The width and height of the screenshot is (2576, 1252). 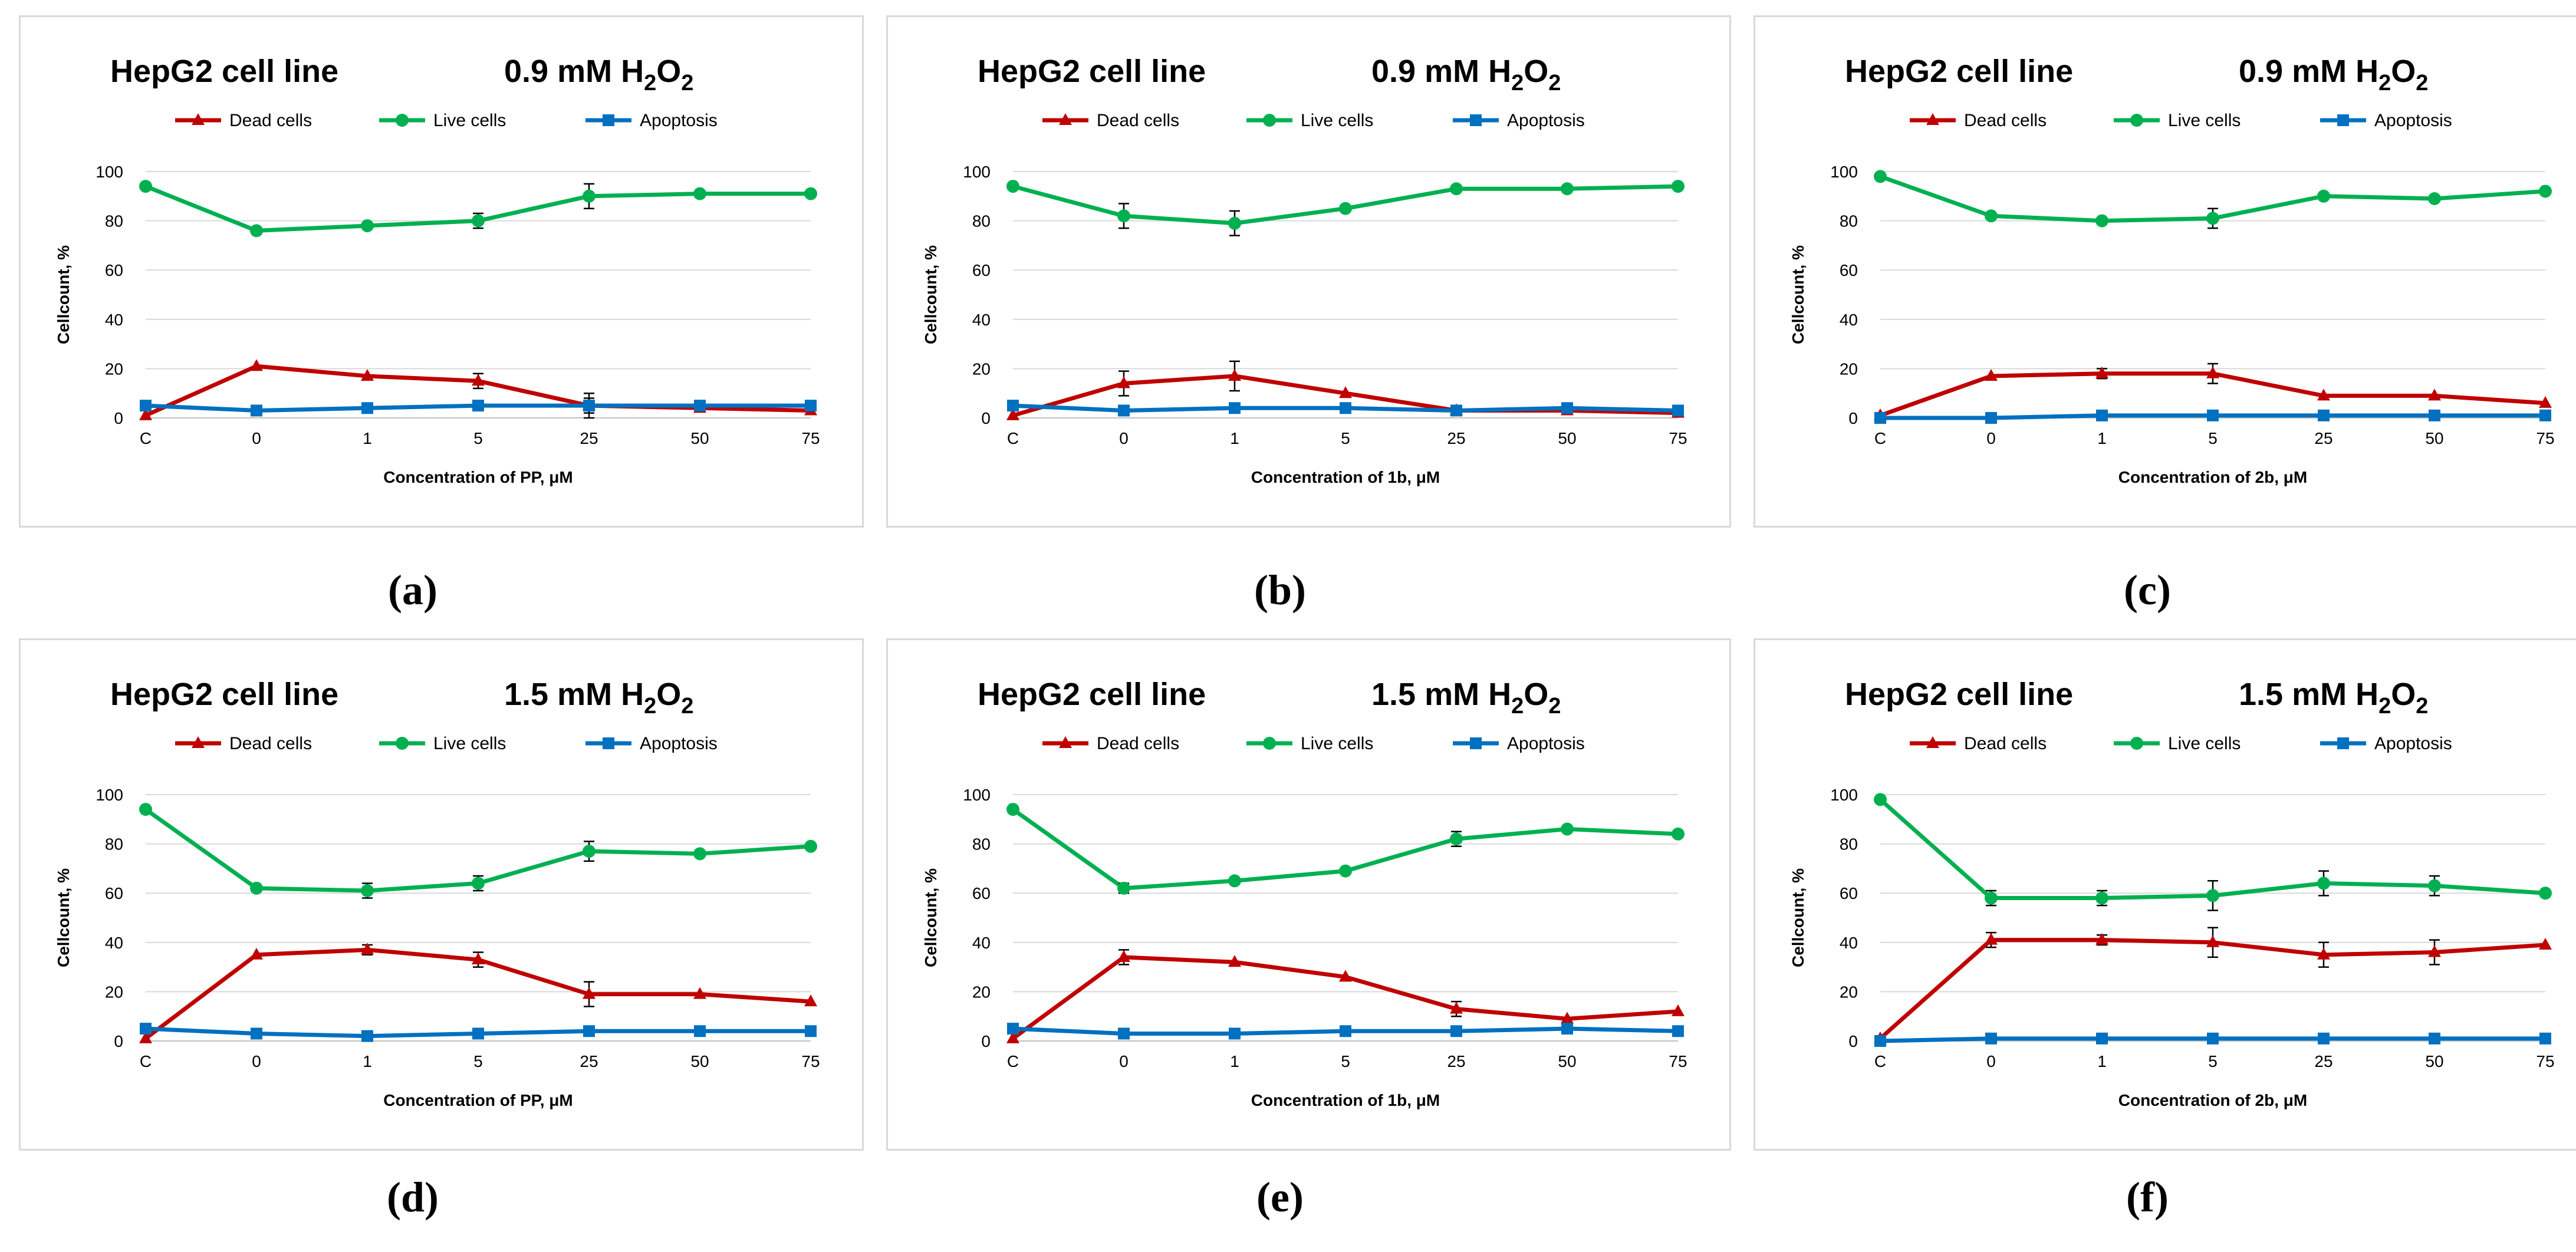 What do you see at coordinates (986, 1041) in the screenshot?
I see `y-tick-label: 0` at bounding box center [986, 1041].